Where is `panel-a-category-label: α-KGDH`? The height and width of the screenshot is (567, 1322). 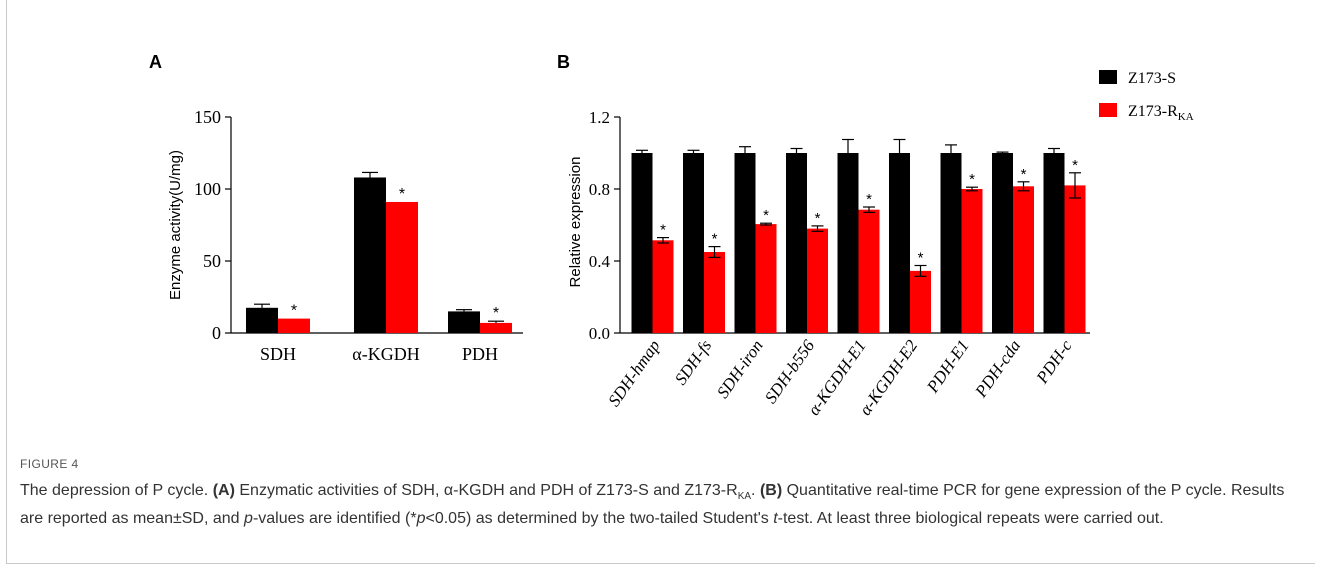 panel-a-category-label: α-KGDH is located at coordinates (385, 354).